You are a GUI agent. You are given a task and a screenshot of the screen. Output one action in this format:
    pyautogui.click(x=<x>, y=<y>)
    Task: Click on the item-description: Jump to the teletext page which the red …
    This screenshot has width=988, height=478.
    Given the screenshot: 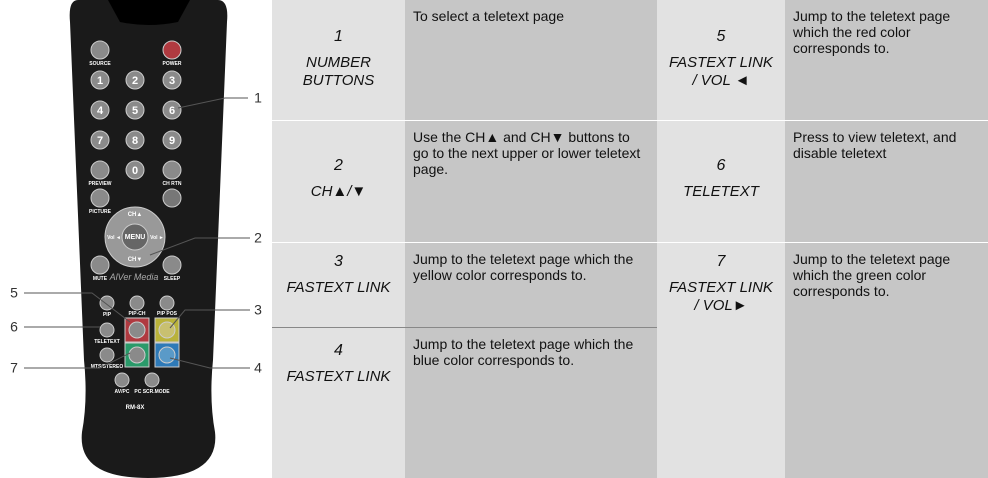 What is the action you would take?
    pyautogui.click(x=886, y=60)
    